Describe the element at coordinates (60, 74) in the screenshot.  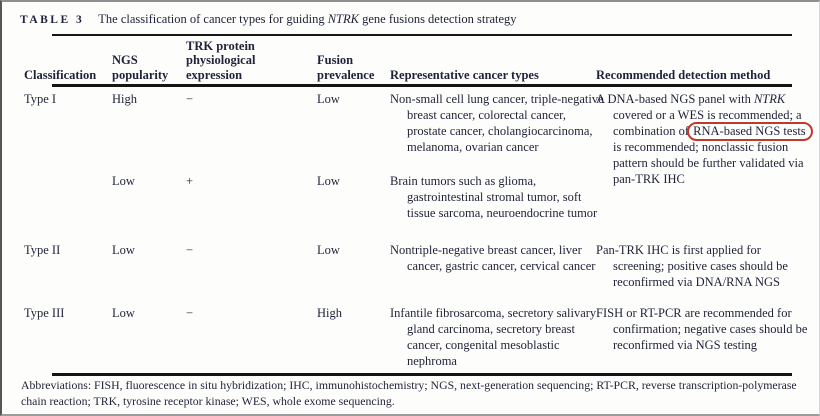
I see `column-header-classification: Classification` at that location.